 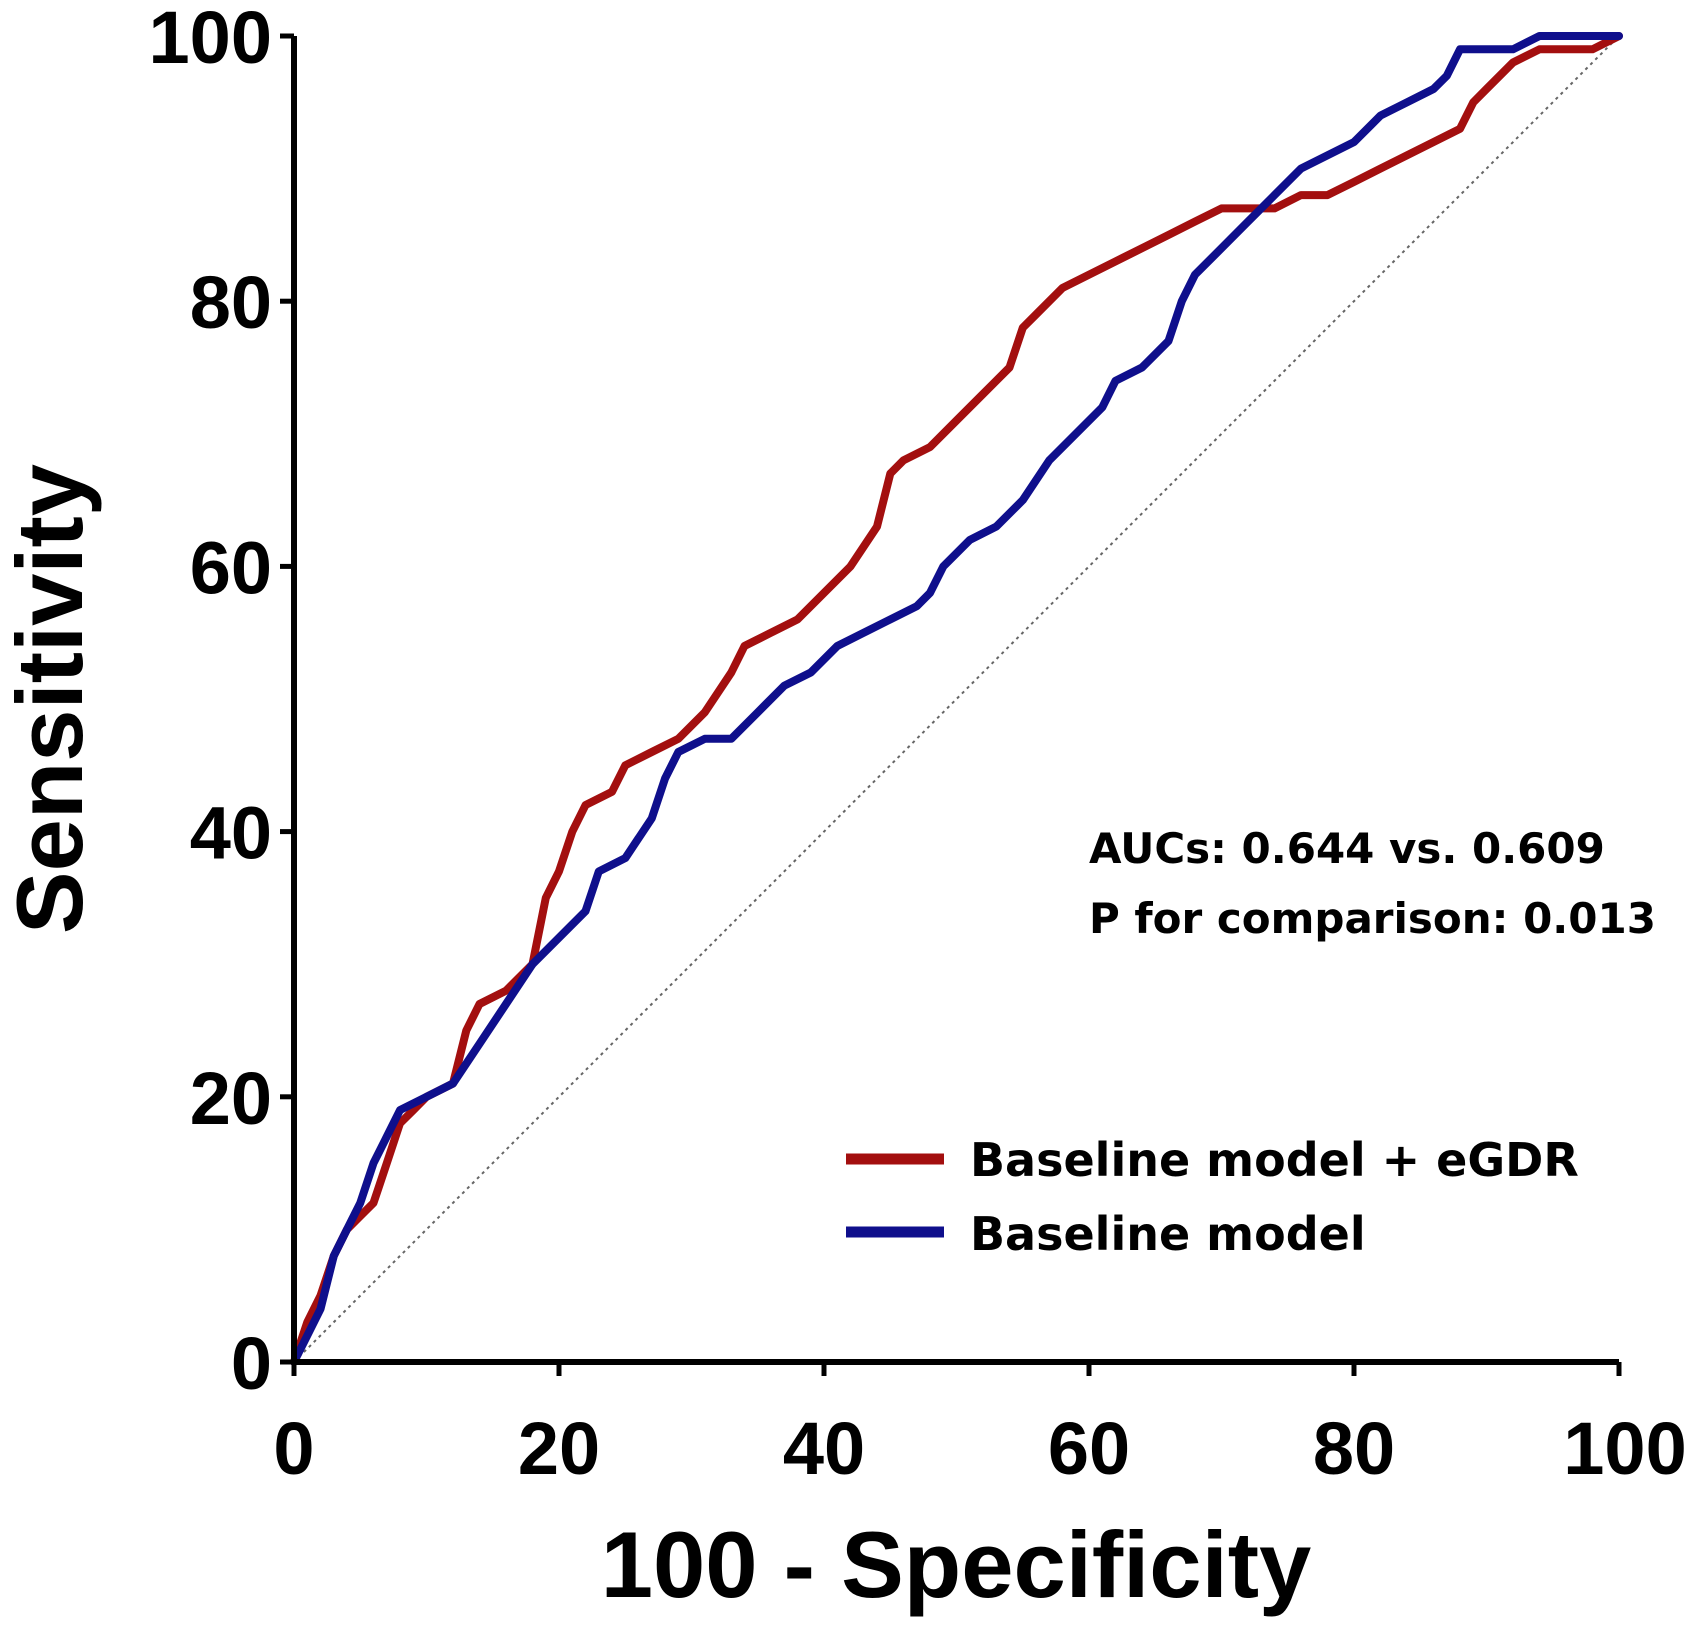 What do you see at coordinates (824, 1448) in the screenshot?
I see `x-tick-label: 40` at bounding box center [824, 1448].